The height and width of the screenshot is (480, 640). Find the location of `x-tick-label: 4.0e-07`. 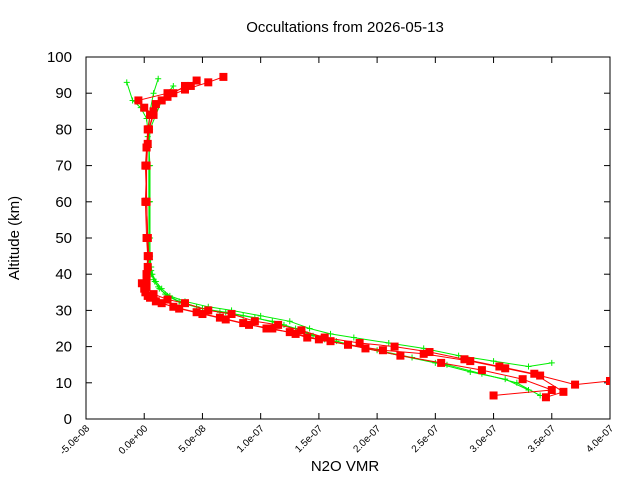

x-tick-label: 4.0e-07 is located at coordinates (600, 439).